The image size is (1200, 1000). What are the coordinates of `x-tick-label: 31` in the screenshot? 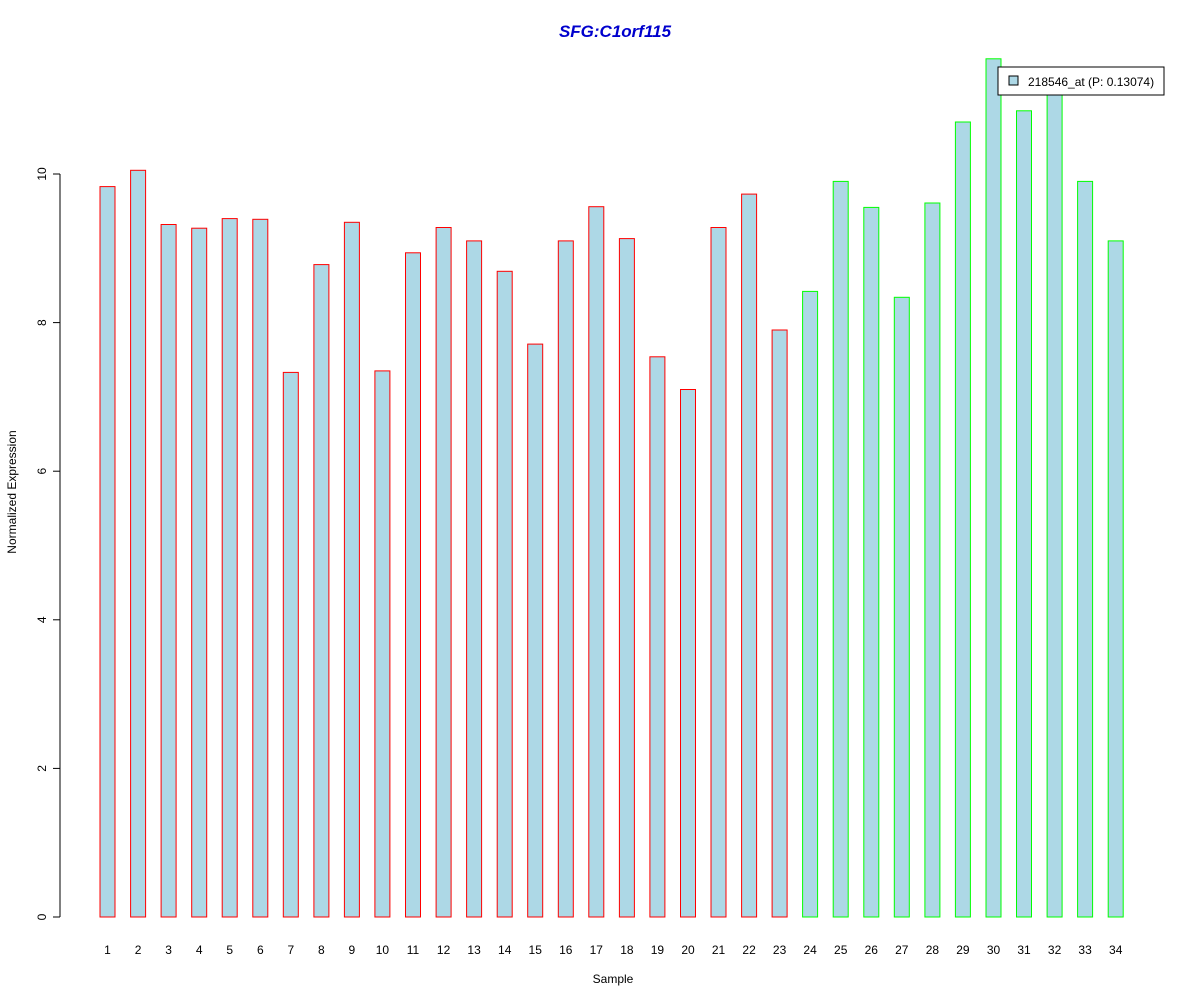 It's located at (1024, 950).